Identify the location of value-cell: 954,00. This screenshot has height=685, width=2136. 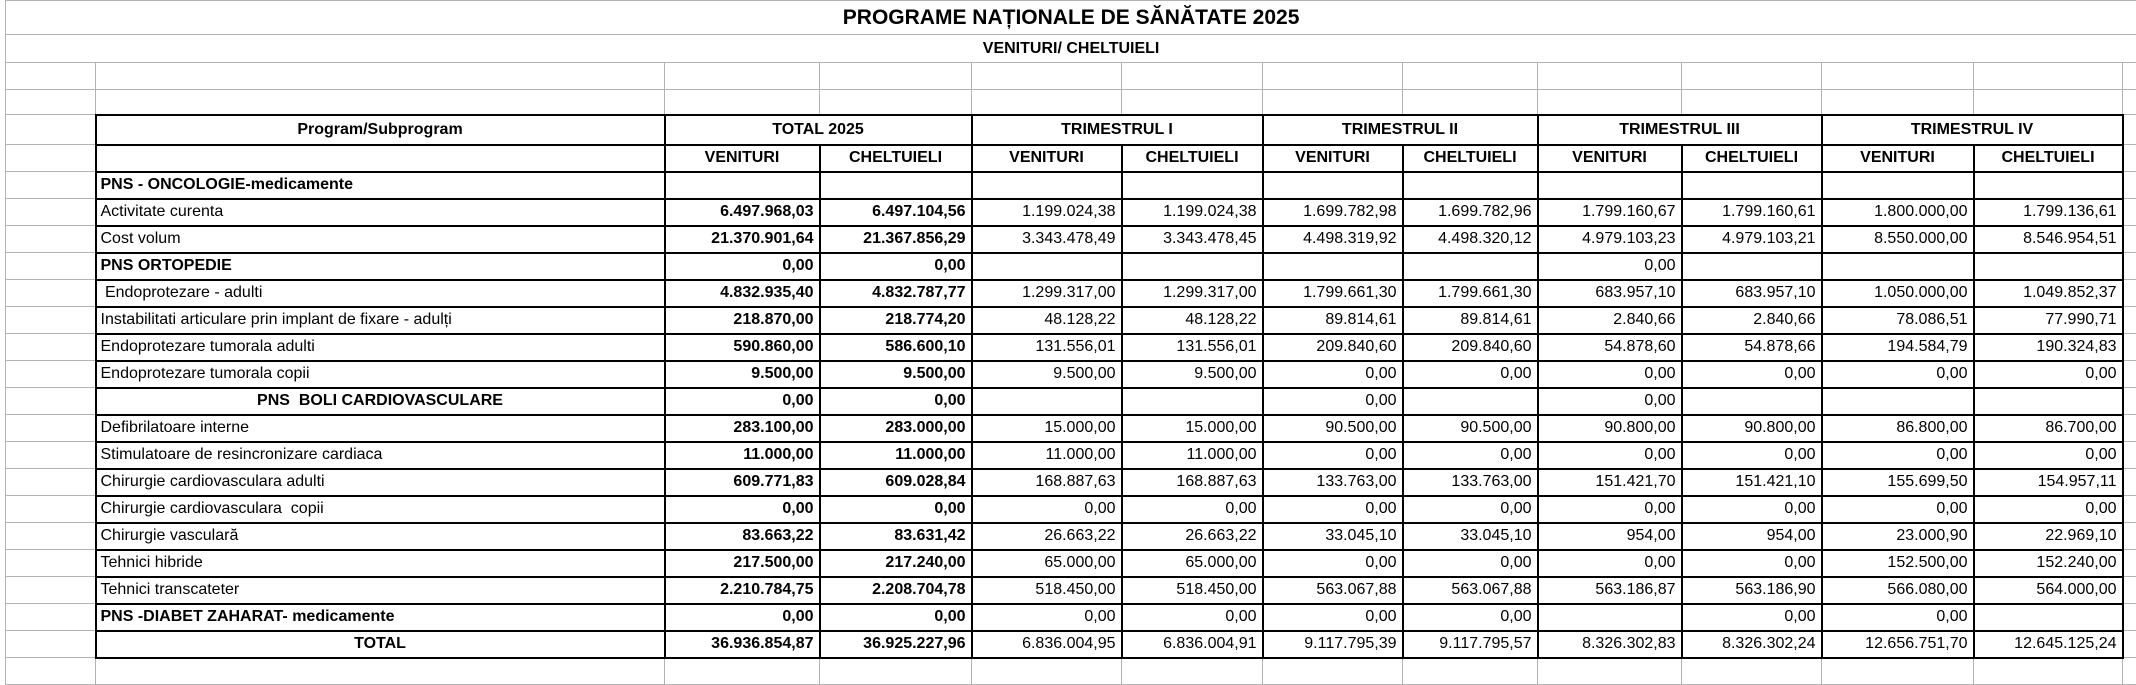
(1752, 536).